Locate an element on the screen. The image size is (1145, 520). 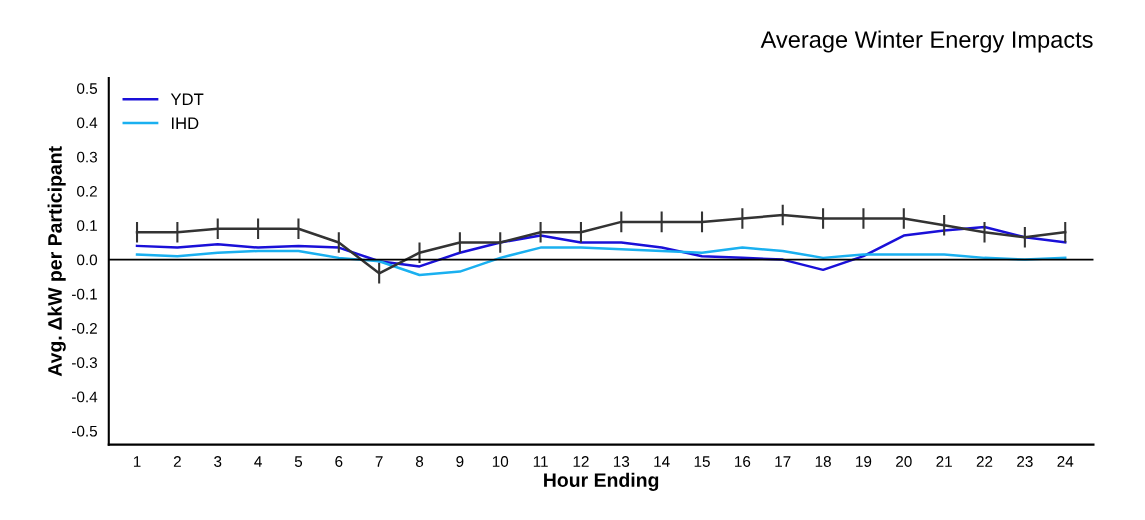
x-tick-label: 10 is located at coordinates (500, 461).